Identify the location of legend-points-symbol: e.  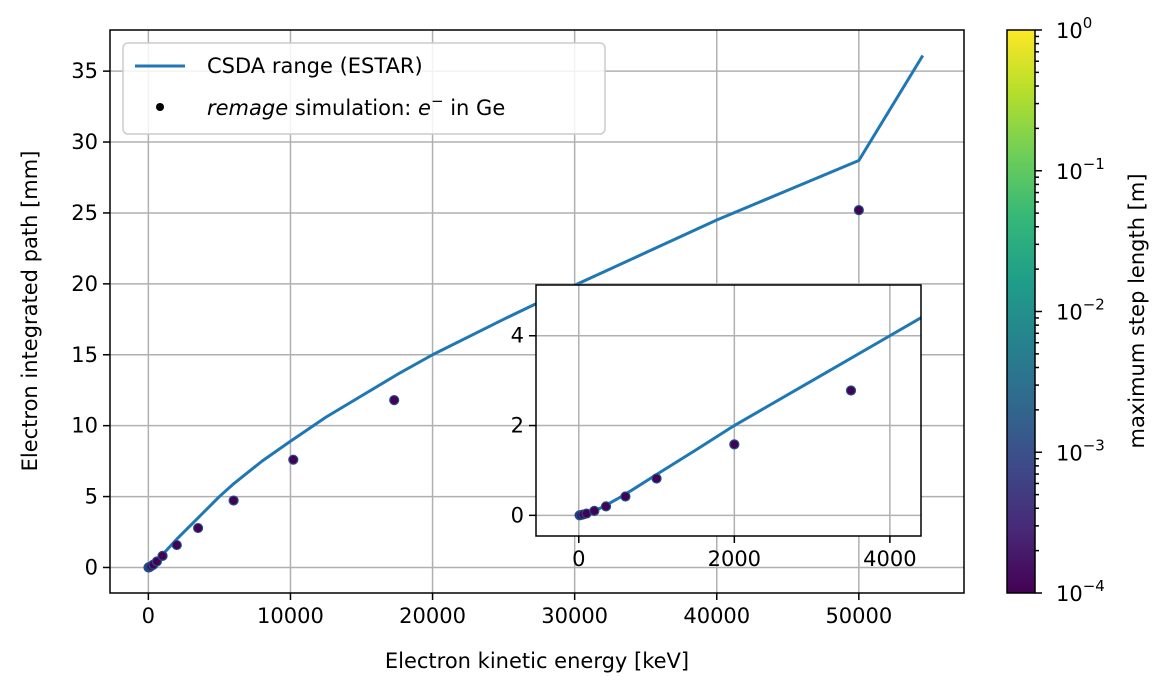
(424, 108).